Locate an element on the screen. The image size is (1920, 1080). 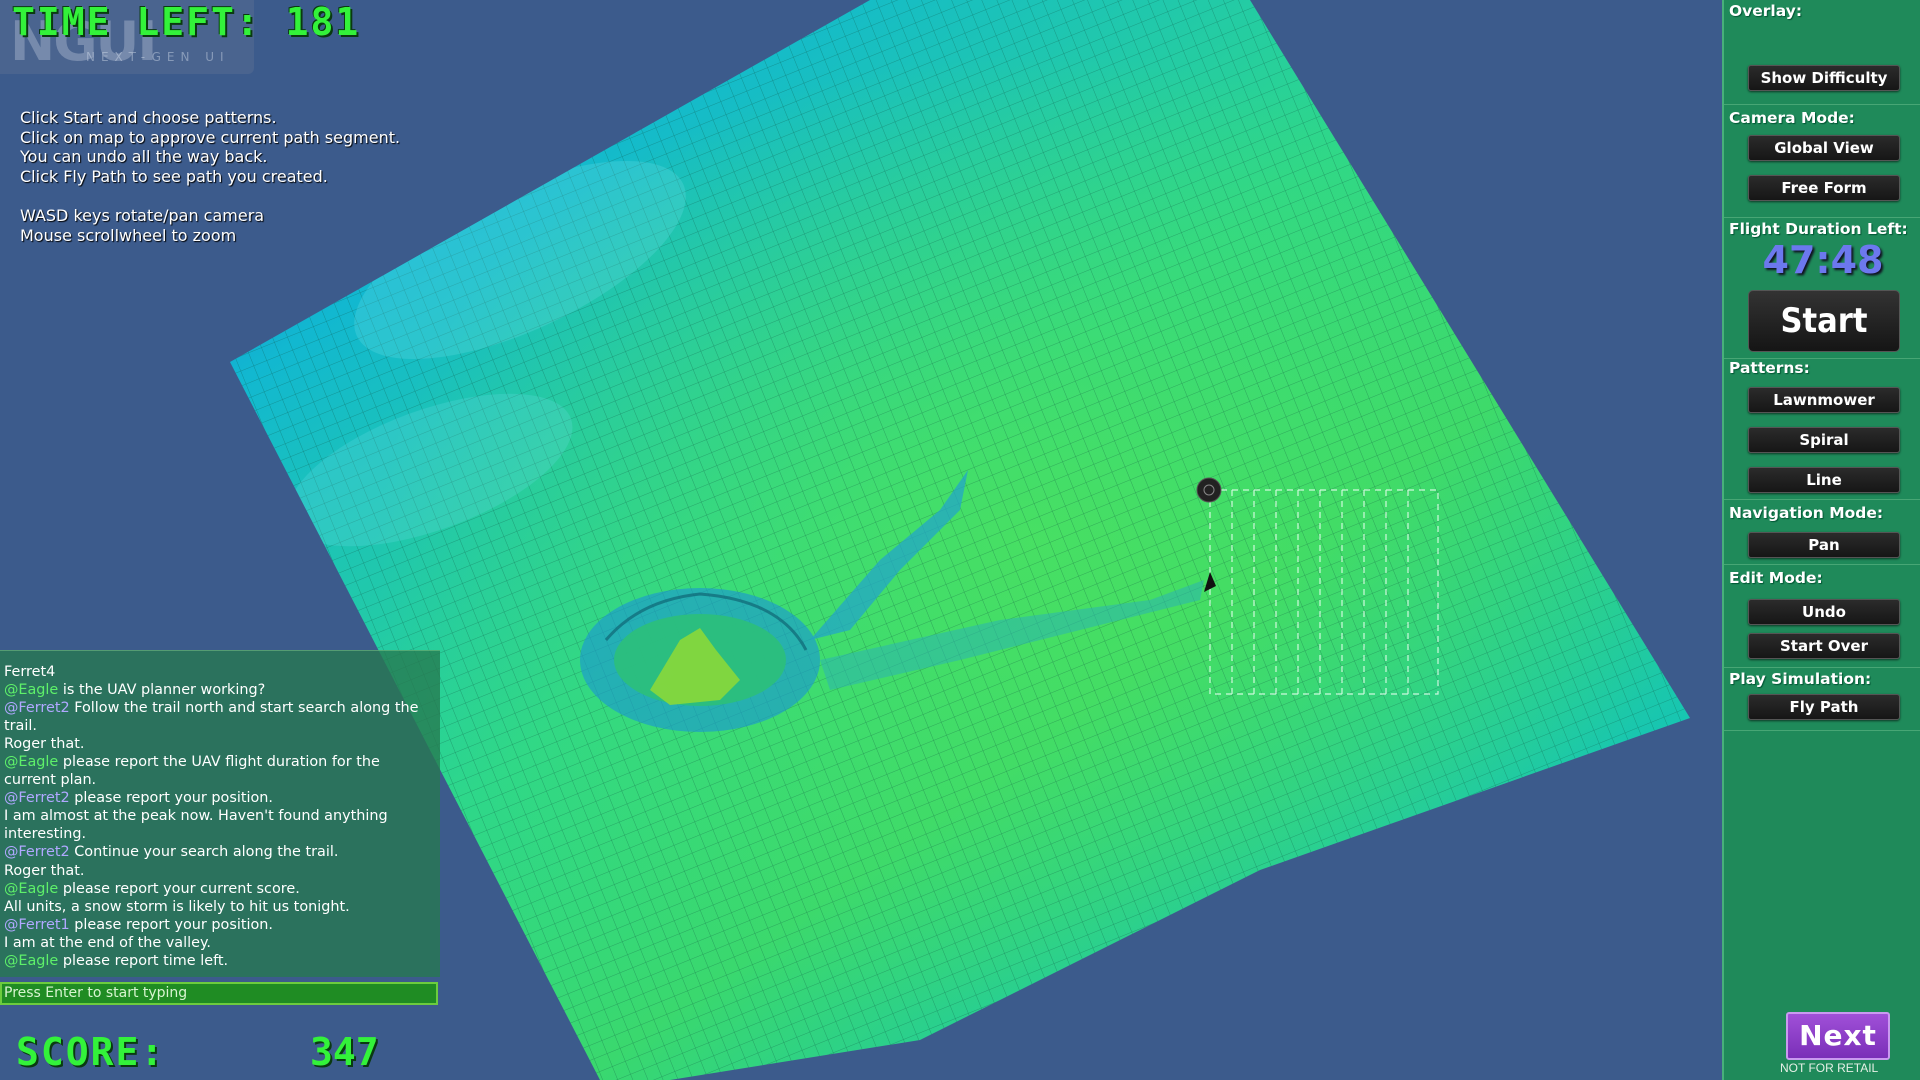
logo-subtitle: NEXT-GEN UI is located at coordinates (158, 57).